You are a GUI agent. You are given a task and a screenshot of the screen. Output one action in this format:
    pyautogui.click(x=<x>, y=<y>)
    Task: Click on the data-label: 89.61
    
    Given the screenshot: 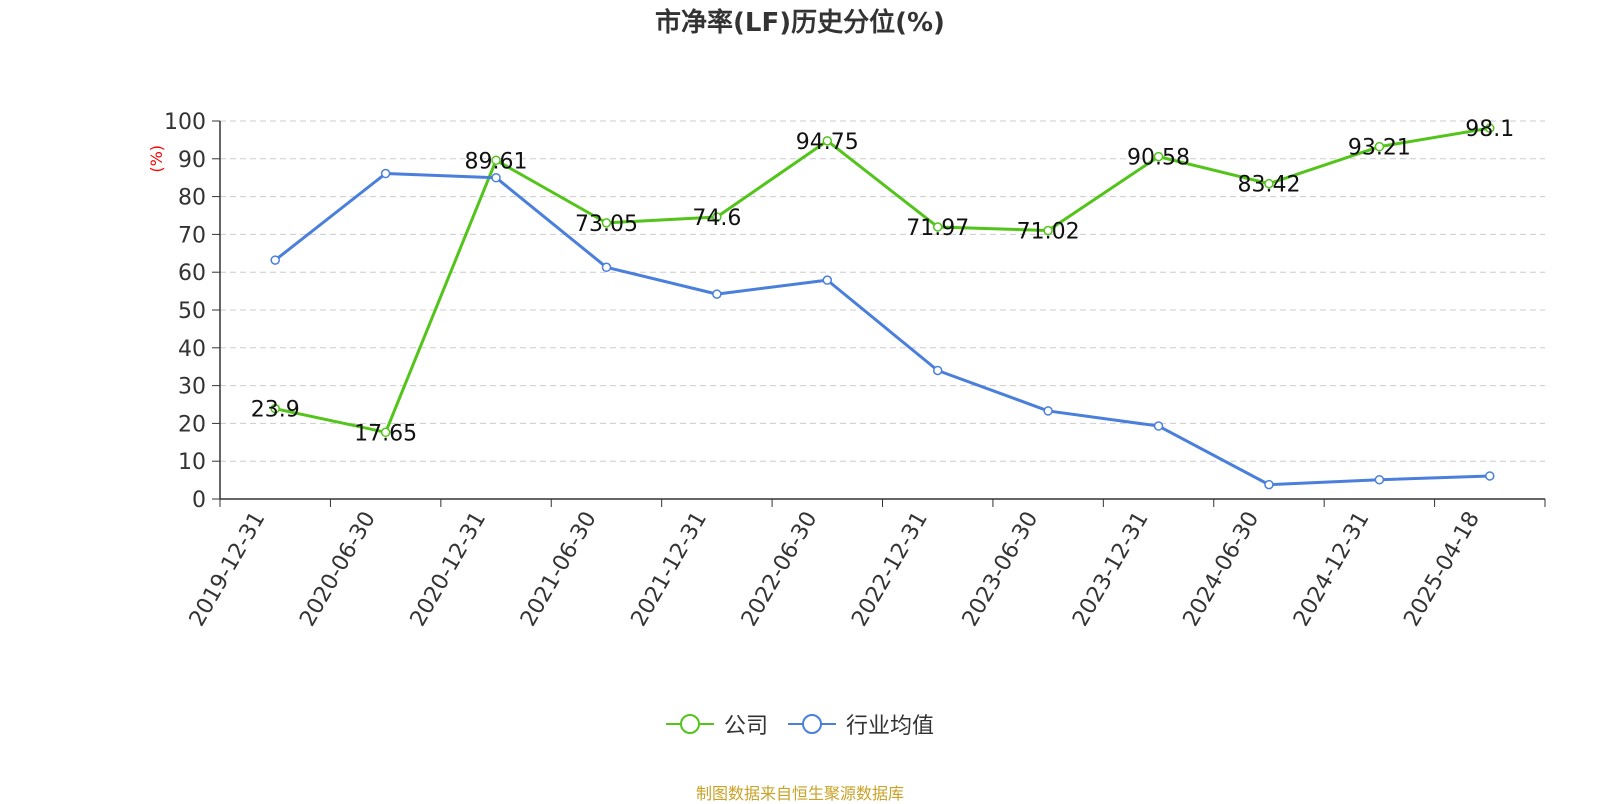 What is the action you would take?
    pyautogui.click(x=496, y=161)
    